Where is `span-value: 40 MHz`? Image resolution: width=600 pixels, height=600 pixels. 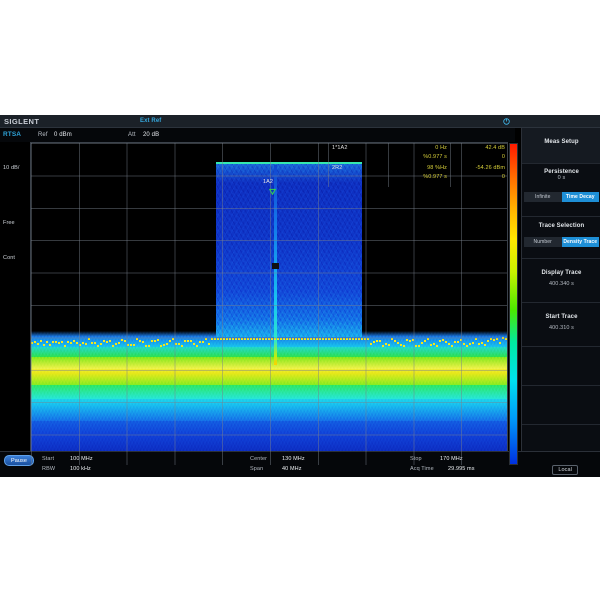 span-value: 40 MHz is located at coordinates (292, 469).